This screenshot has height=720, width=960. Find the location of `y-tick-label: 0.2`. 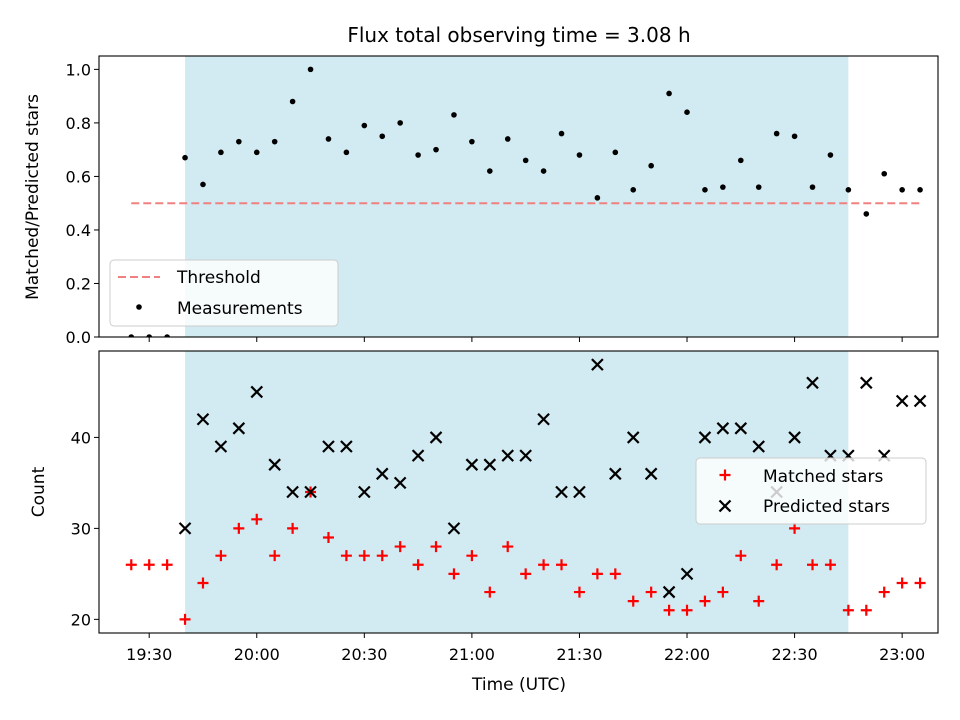

y-tick-label: 0.2 is located at coordinates (78, 283).